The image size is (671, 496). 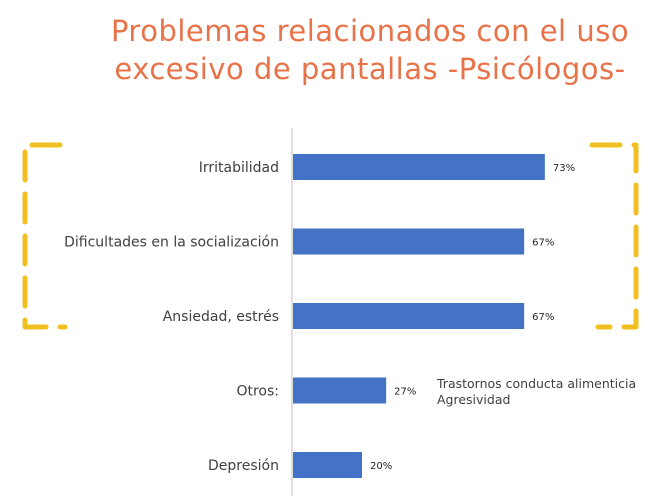 What do you see at coordinates (370, 69) in the screenshot?
I see `chart-title-line-2: excesivo de pantallas -Psicólogos-` at bounding box center [370, 69].